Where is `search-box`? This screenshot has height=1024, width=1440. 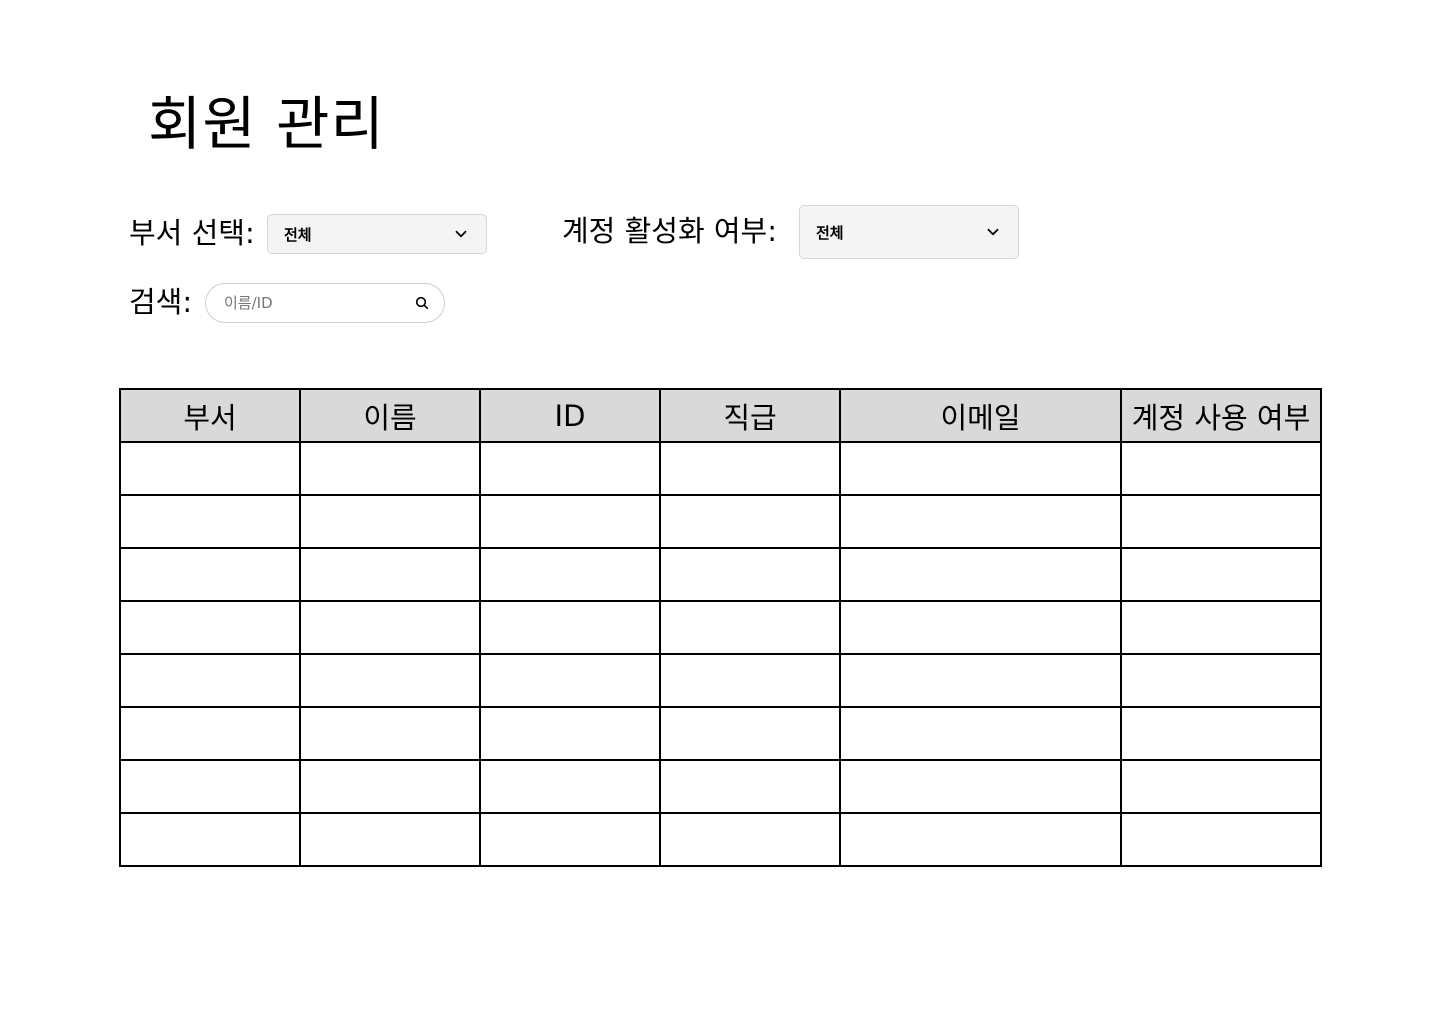 search-box is located at coordinates (325, 303).